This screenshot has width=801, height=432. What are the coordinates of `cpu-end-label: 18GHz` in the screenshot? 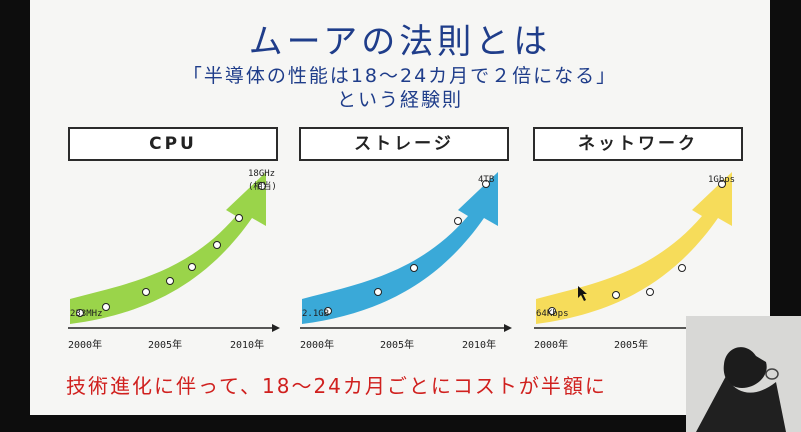 It's located at (261, 174).